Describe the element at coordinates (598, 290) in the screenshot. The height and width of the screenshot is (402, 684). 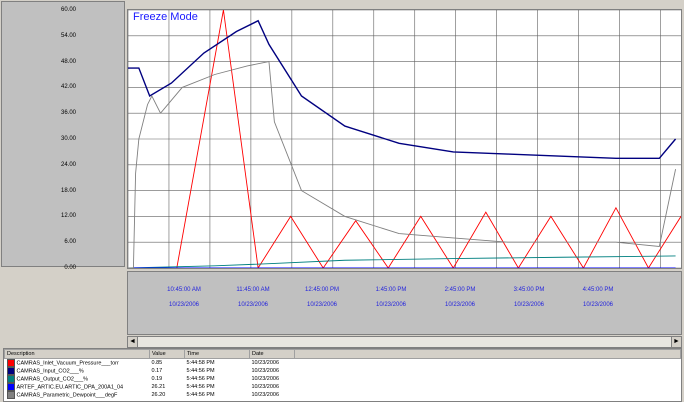
I see `x-tick-time: 4:45:00 PM` at that location.